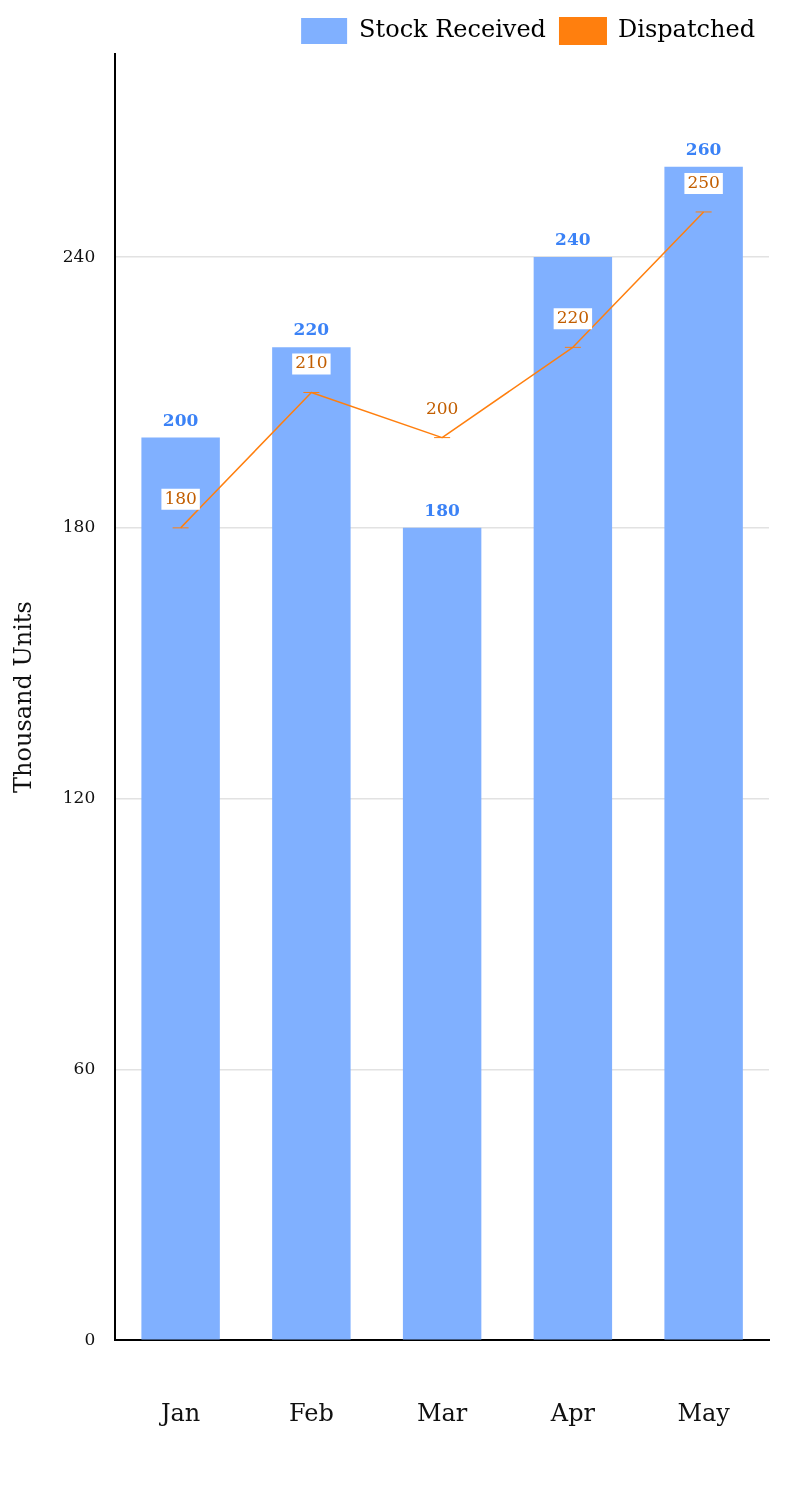  Describe the element at coordinates (703, 148) in the screenshot. I see `data-label: 260` at that location.